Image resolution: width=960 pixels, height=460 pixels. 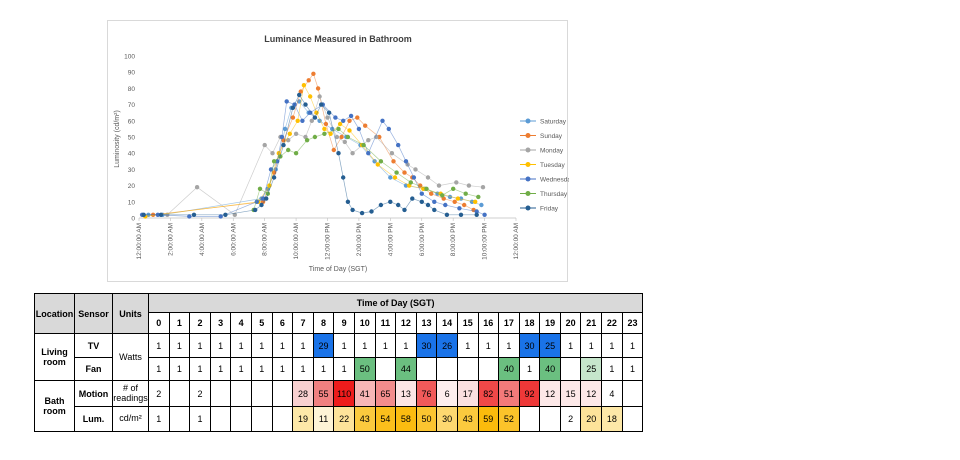 I want to click on location-cell: Bath room, so click(x=54, y=406).